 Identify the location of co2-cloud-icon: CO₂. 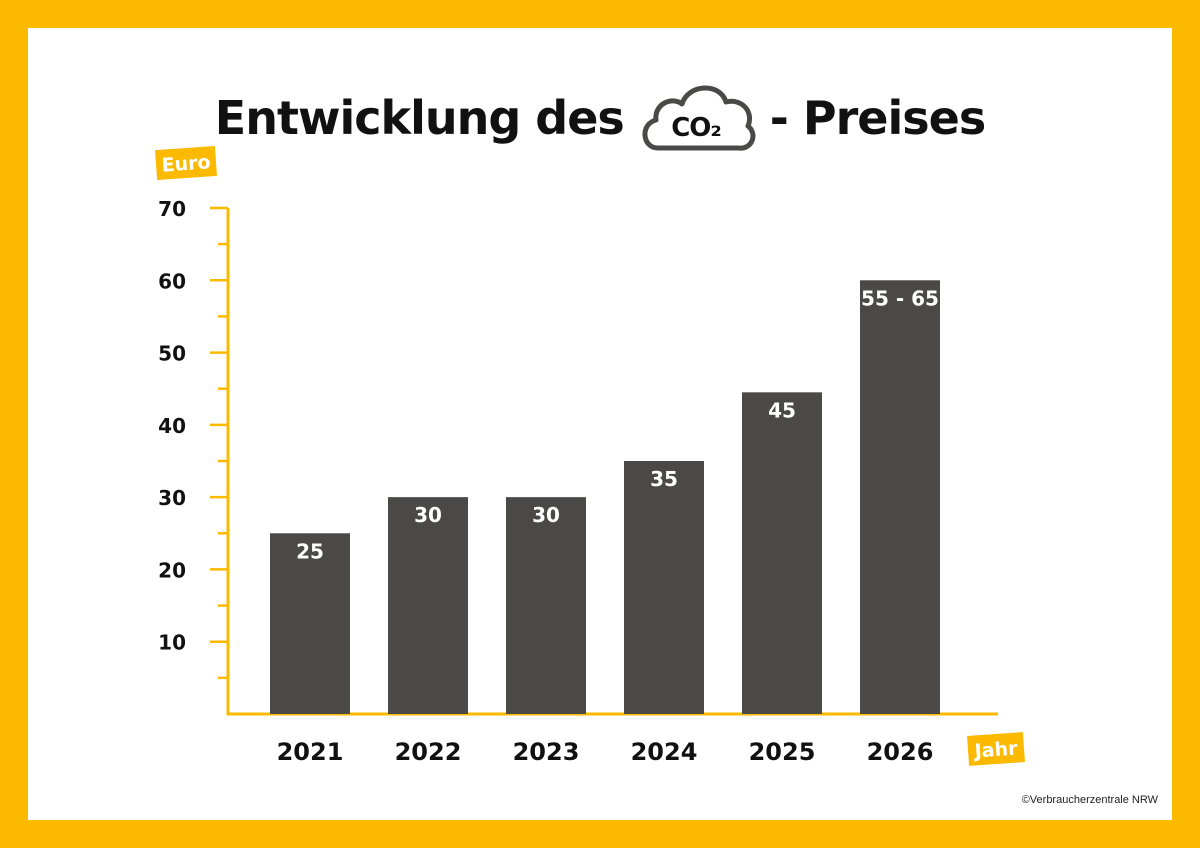
(699, 118).